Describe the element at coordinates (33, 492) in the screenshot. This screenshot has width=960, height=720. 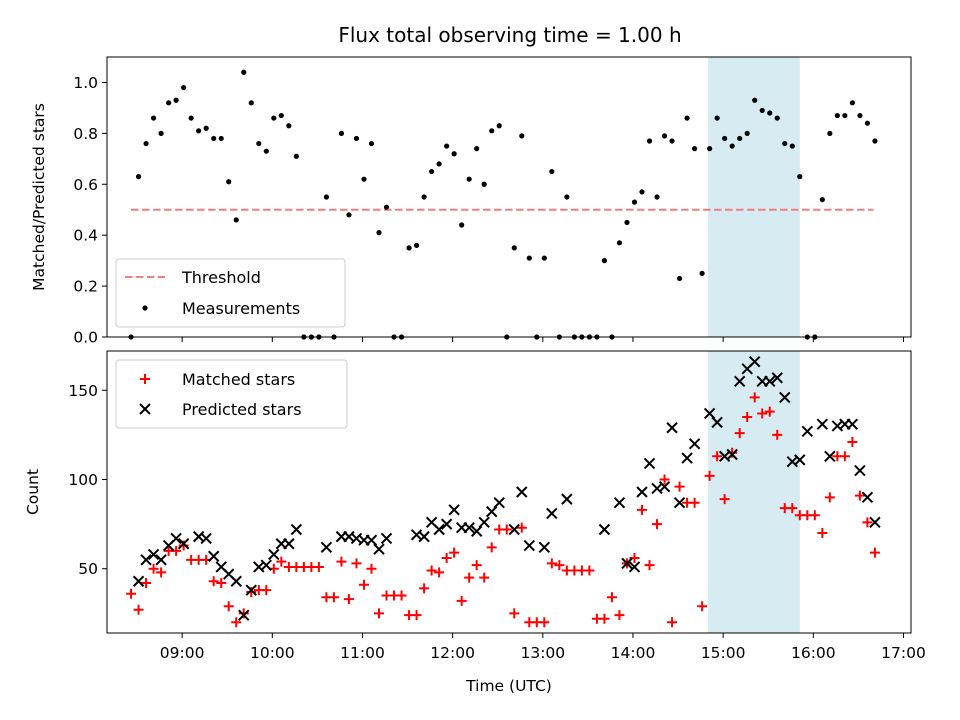
I see `bottom-y-label: Count` at that location.